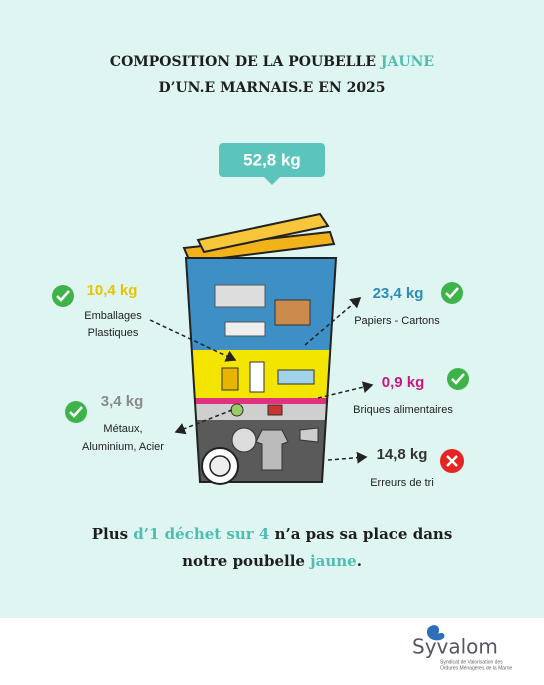  What do you see at coordinates (271, 88) in the screenshot?
I see `title-line2: D’UN.E MARNAIS.E EN 2025` at bounding box center [271, 88].